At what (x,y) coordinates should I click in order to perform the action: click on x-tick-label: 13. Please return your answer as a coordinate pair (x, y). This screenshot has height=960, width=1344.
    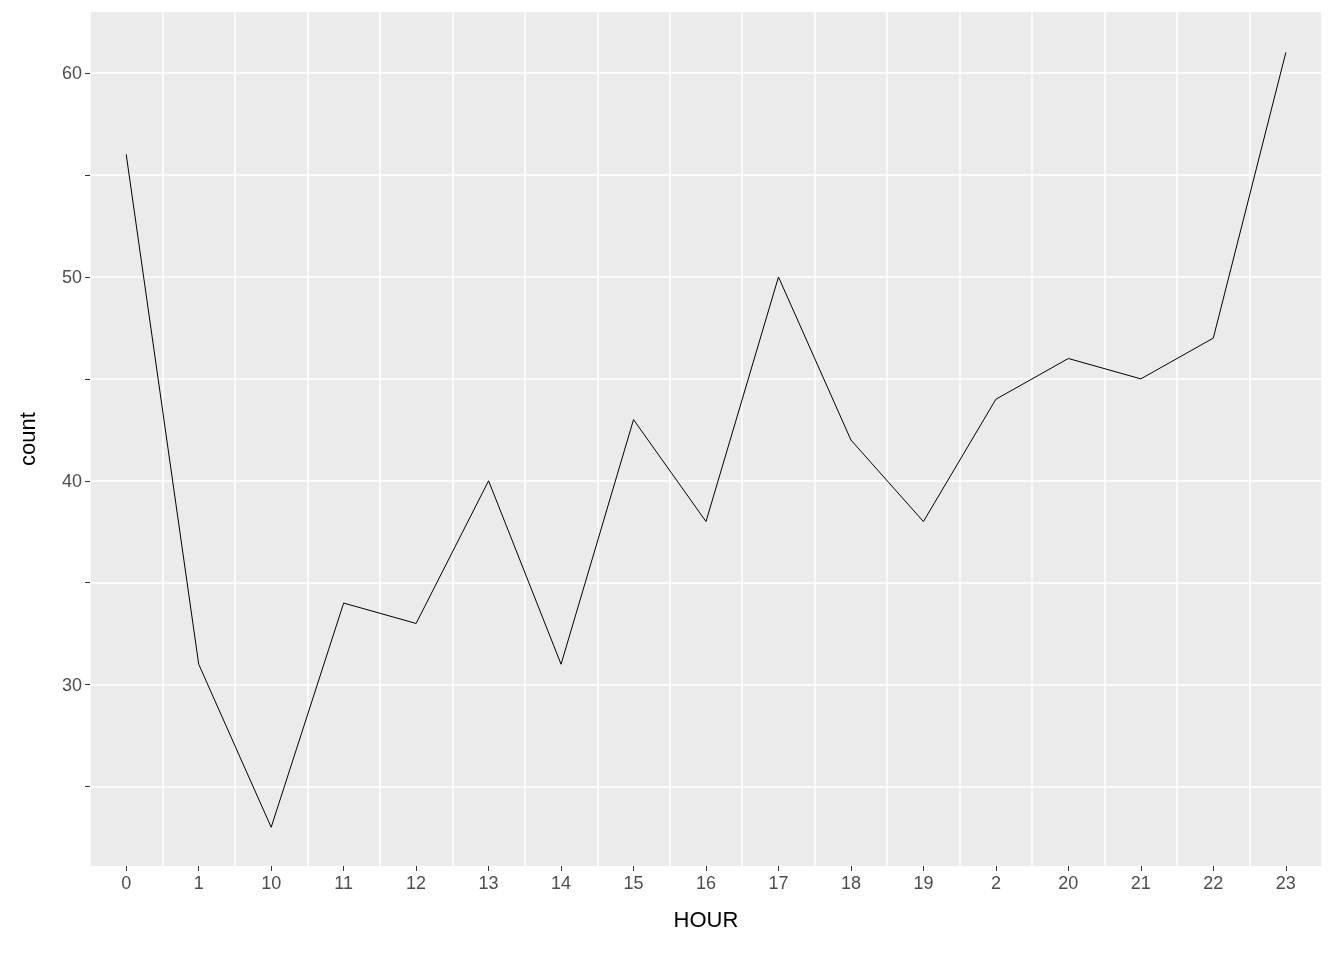
    Looking at the image, I should click on (488, 883).